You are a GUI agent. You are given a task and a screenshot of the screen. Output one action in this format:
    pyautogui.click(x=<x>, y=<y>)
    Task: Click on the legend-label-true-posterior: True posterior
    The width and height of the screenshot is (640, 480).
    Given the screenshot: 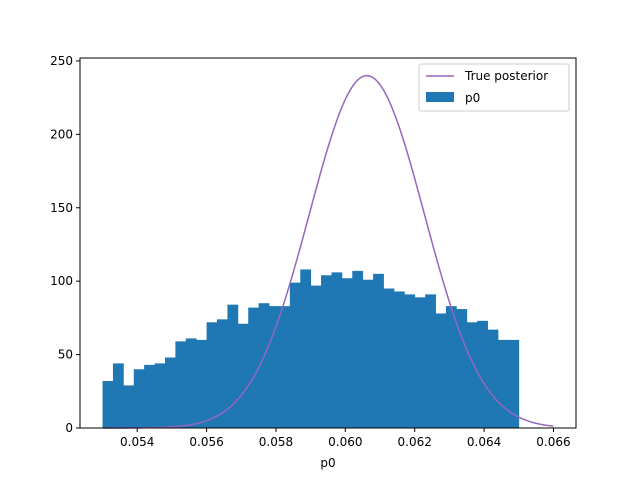 What is the action you would take?
    pyautogui.click(x=506, y=76)
    